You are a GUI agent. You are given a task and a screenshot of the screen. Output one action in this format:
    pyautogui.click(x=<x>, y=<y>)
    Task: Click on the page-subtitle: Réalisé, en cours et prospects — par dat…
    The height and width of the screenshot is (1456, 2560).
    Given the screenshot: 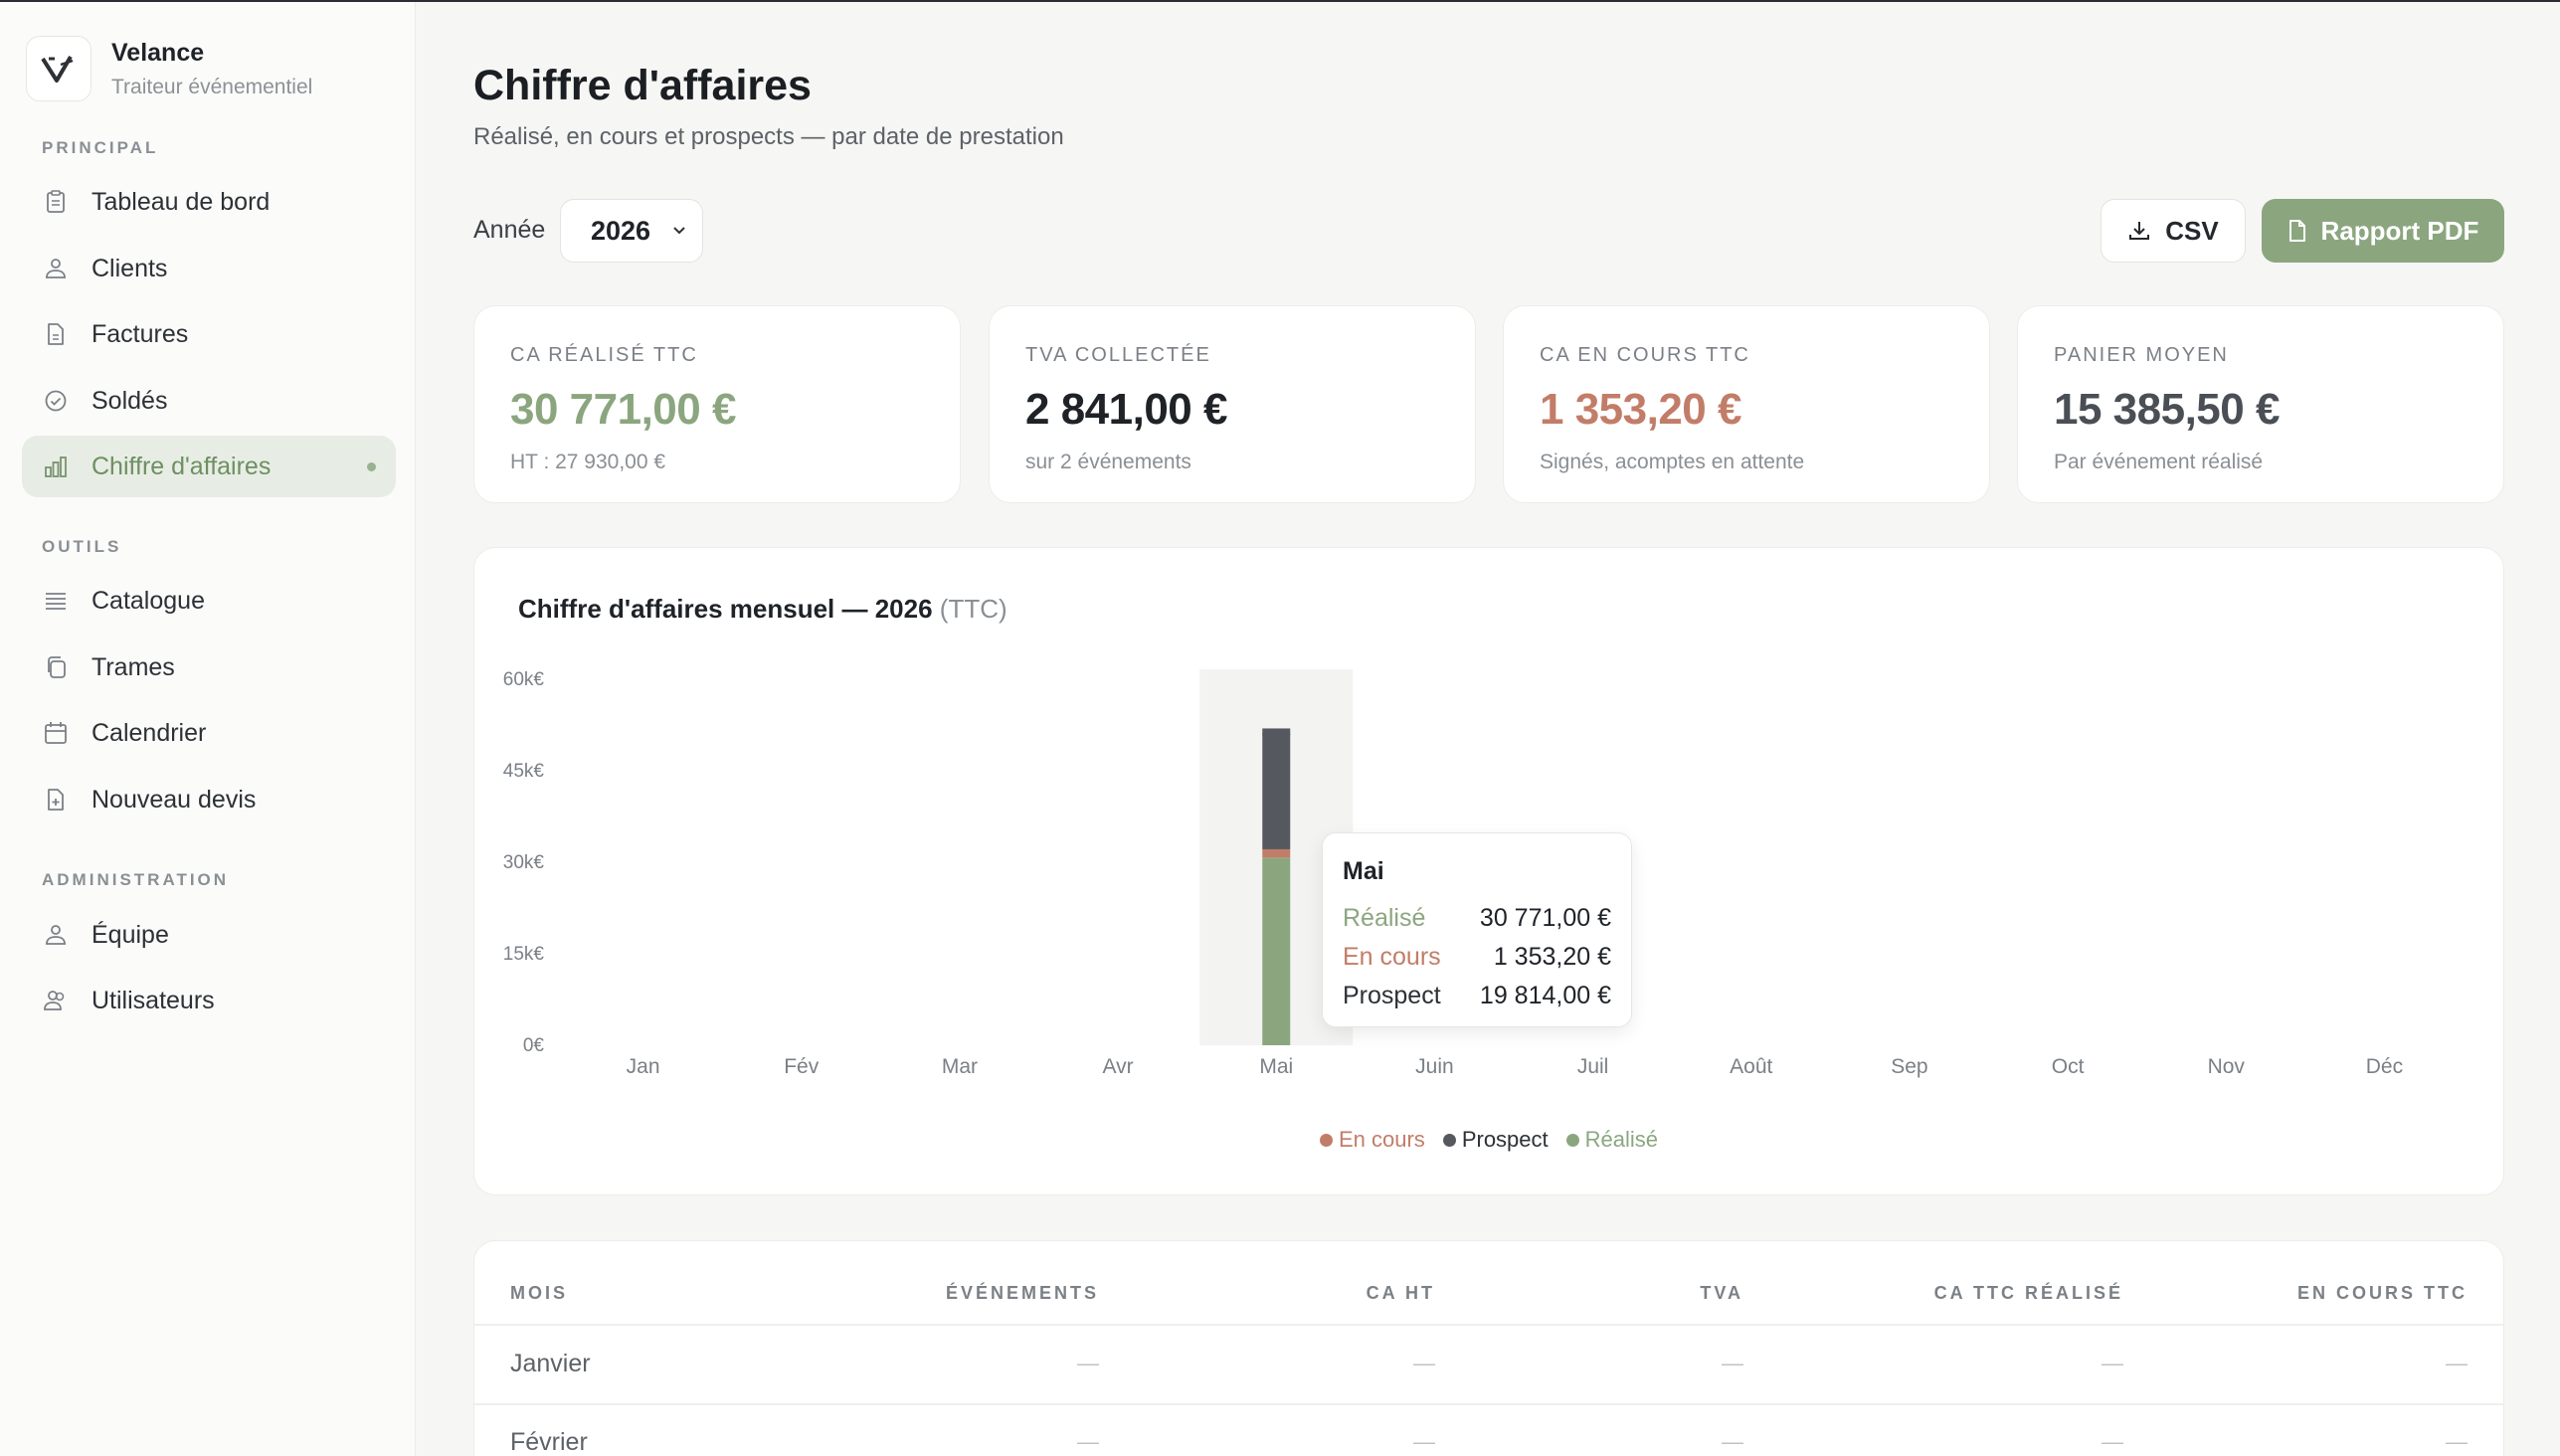 What is the action you would take?
    pyautogui.click(x=768, y=136)
    